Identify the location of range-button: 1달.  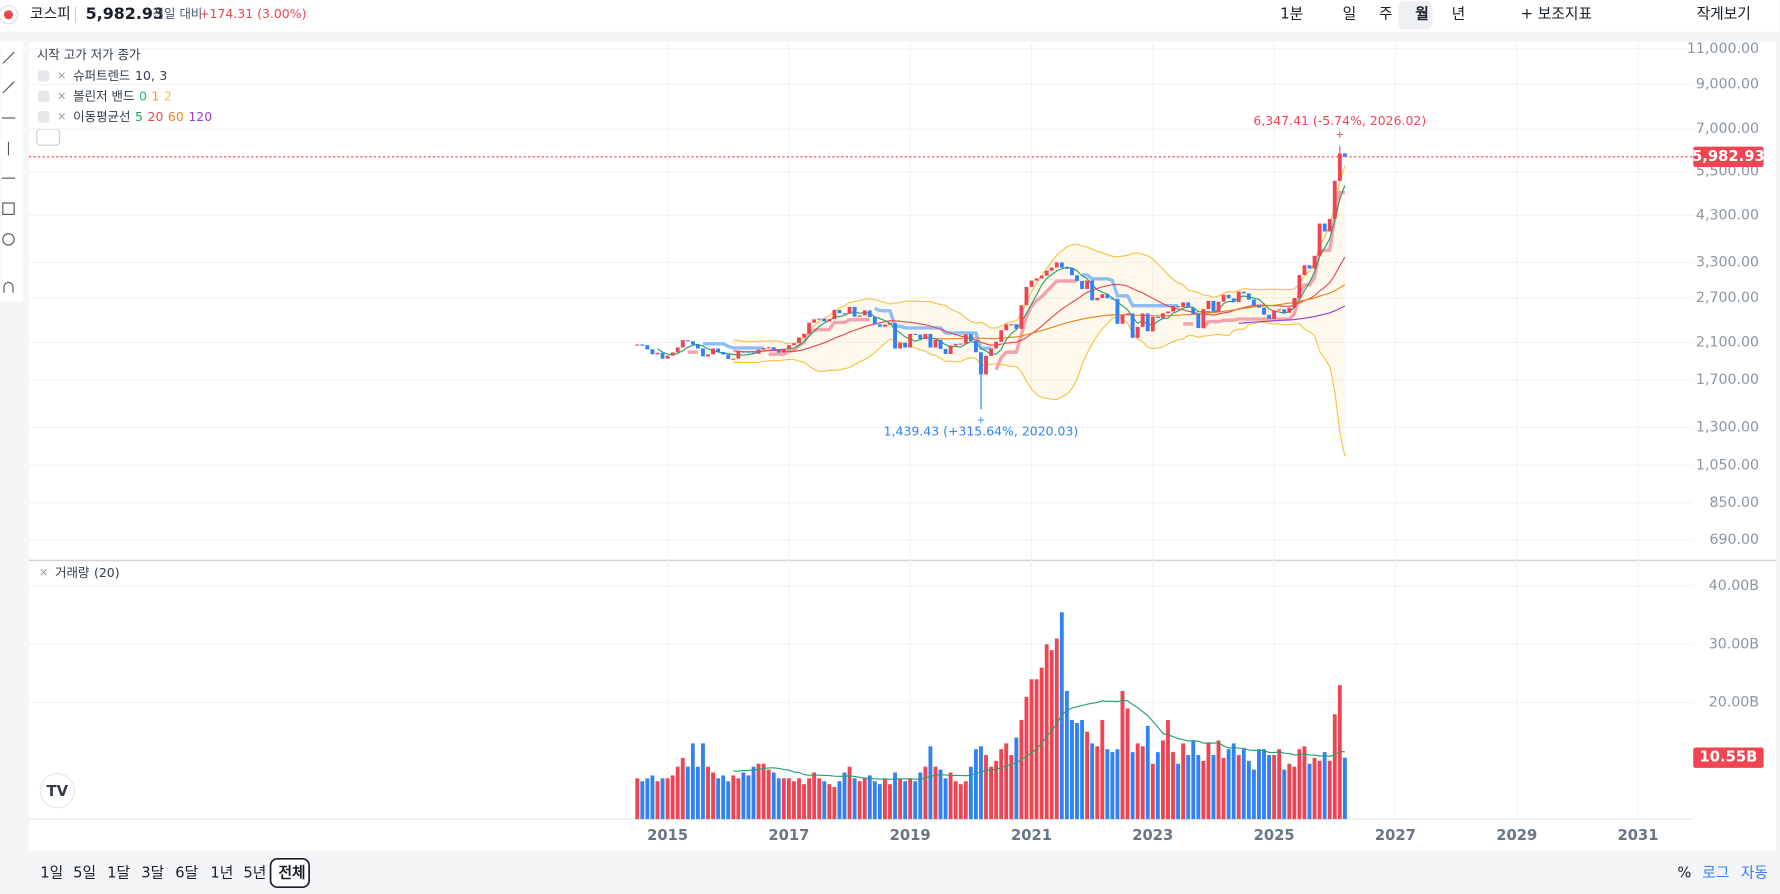
(118, 873).